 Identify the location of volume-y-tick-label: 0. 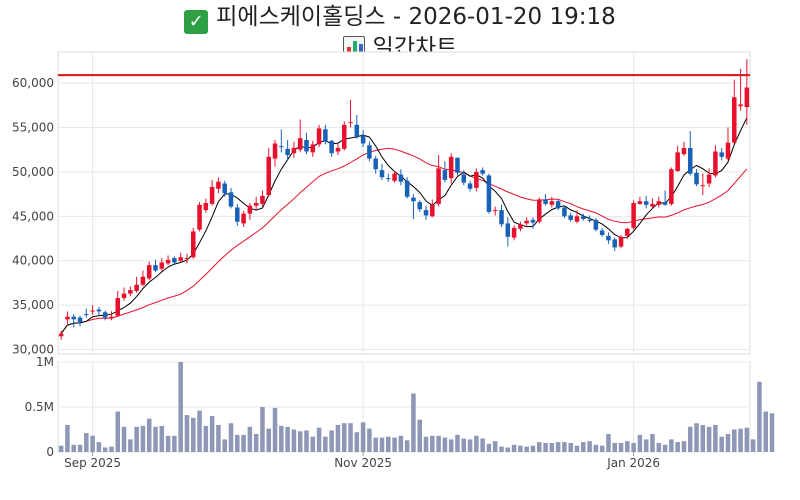
(50, 452).